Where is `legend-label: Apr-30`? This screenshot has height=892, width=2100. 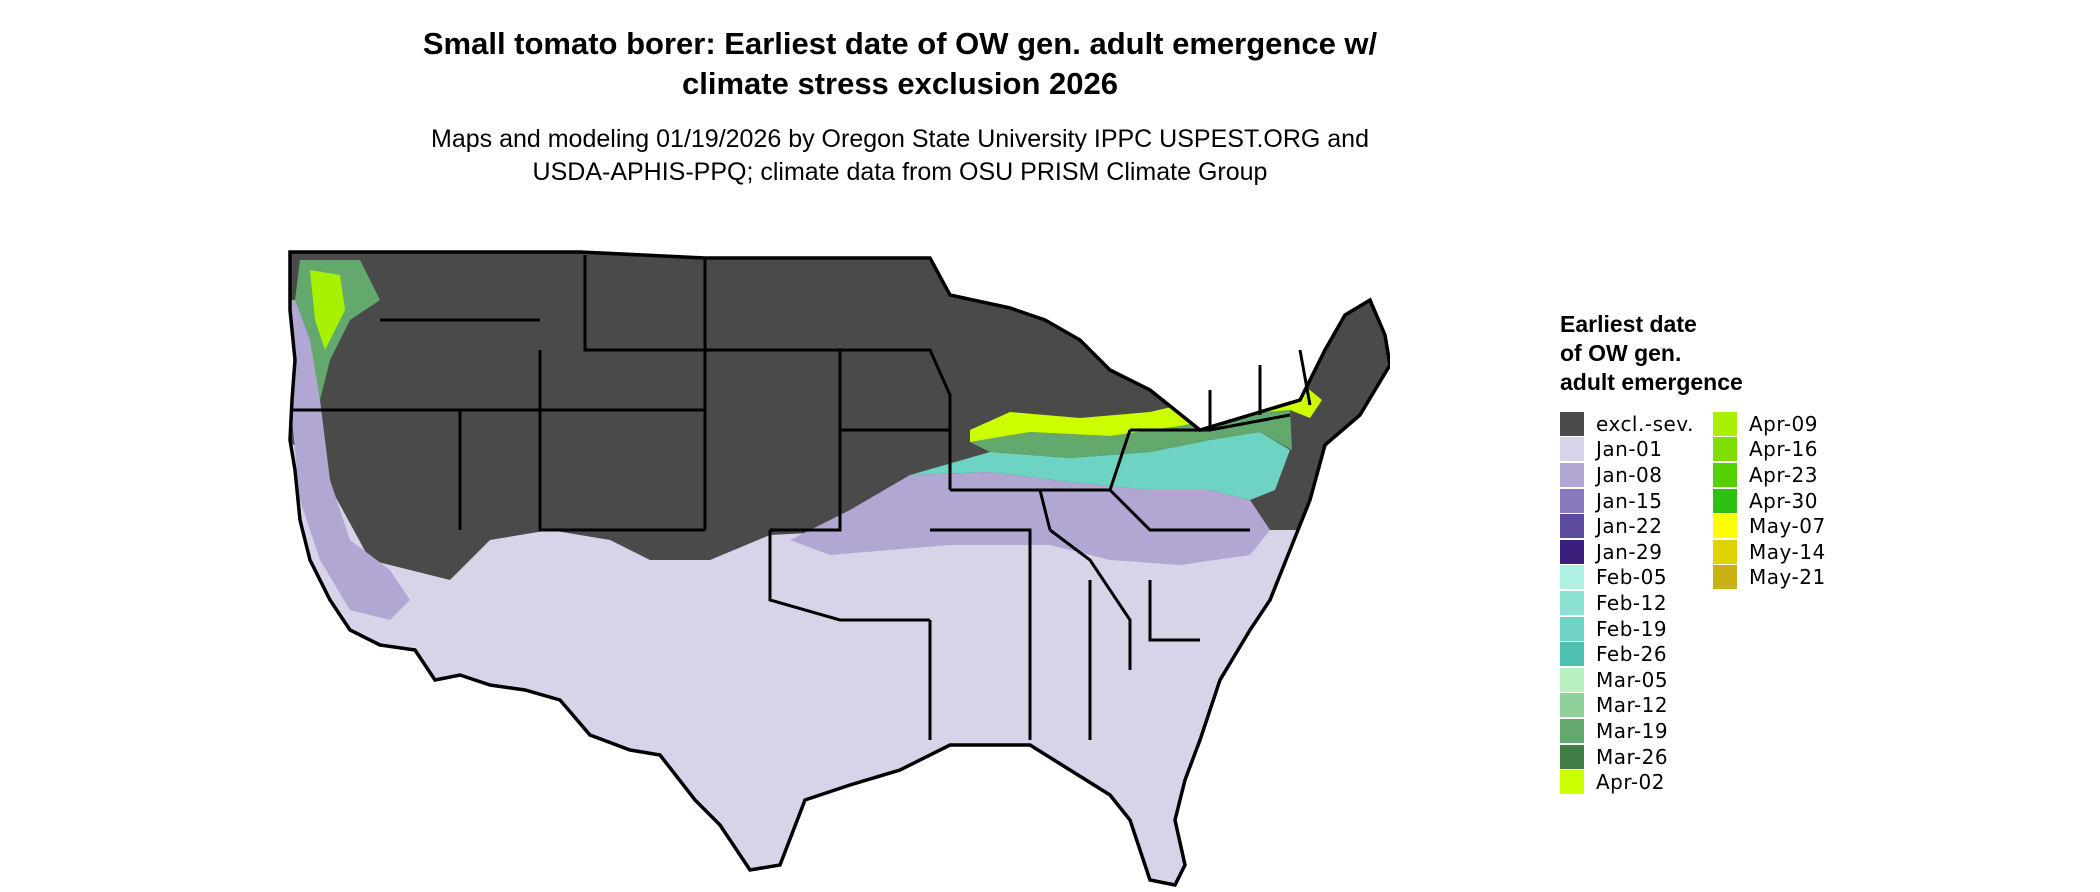 legend-label: Apr-30 is located at coordinates (1783, 500).